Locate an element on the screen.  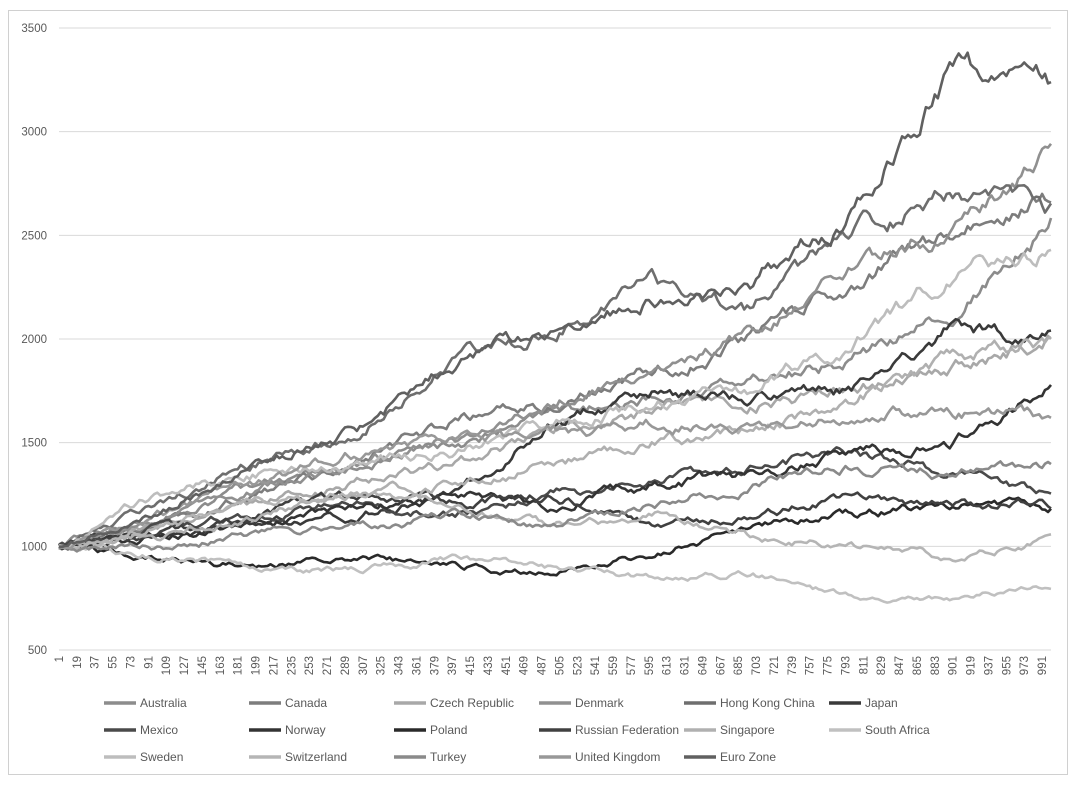
x-tick-label: 901 is located at coordinates (954, 665).